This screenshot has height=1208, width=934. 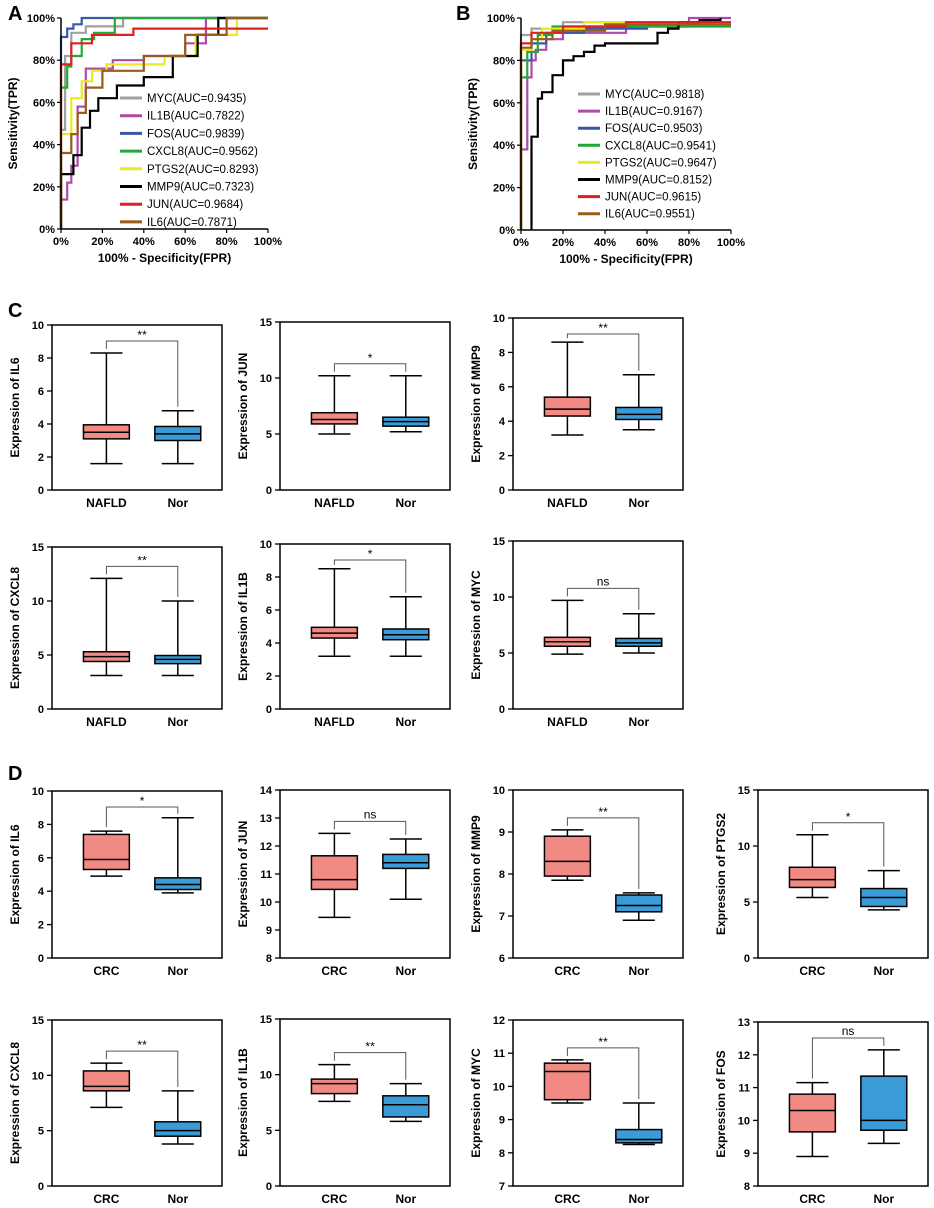 I want to click on box-panel-d-mmp9: 6 7 8 9 10 Expression of MMP9 CRC Nor **, so click(x=576, y=881).